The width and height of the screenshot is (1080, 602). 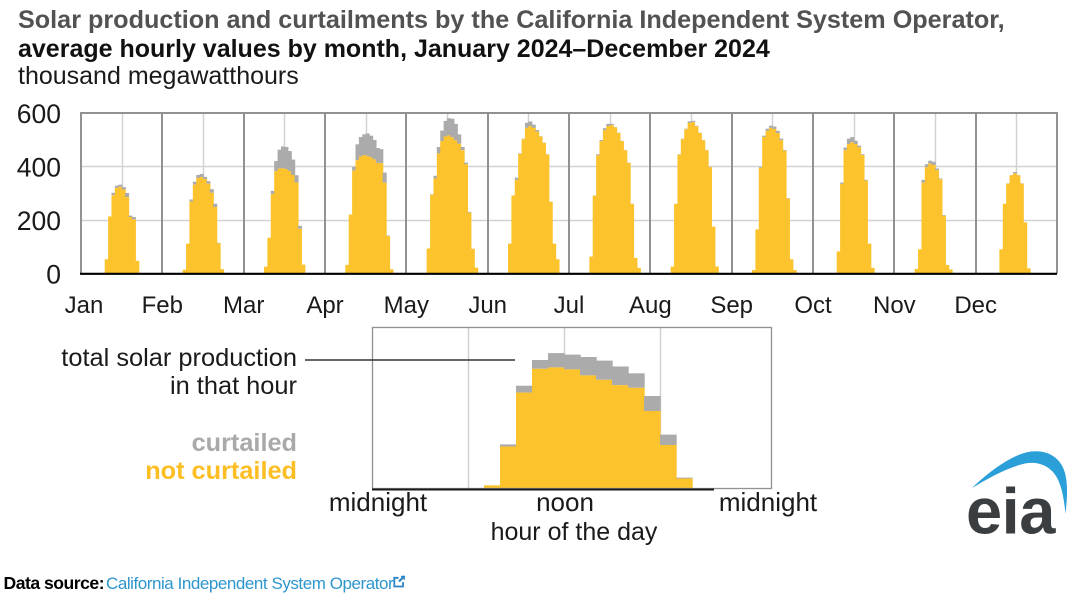 I want to click on svg-text: 200, so click(x=39, y=221).